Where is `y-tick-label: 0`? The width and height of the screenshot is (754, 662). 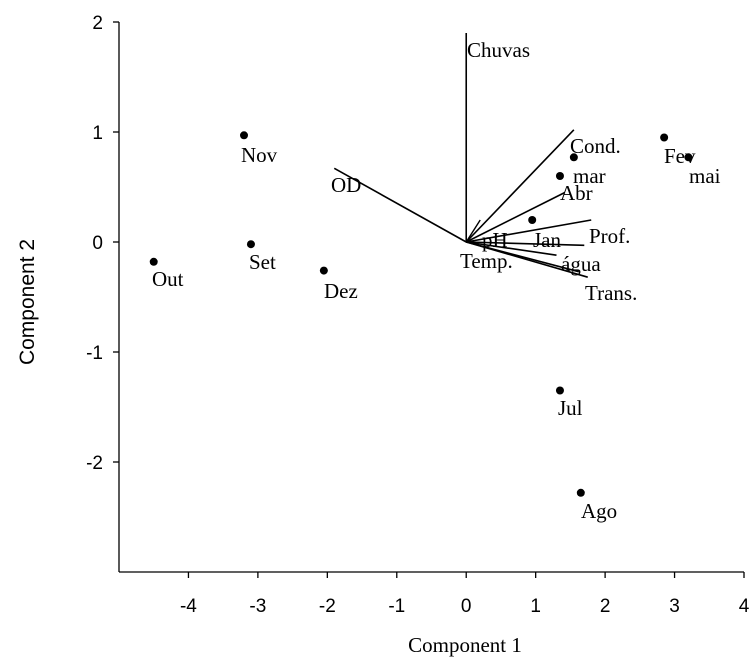
y-tick-label: 0 is located at coordinates (97, 243).